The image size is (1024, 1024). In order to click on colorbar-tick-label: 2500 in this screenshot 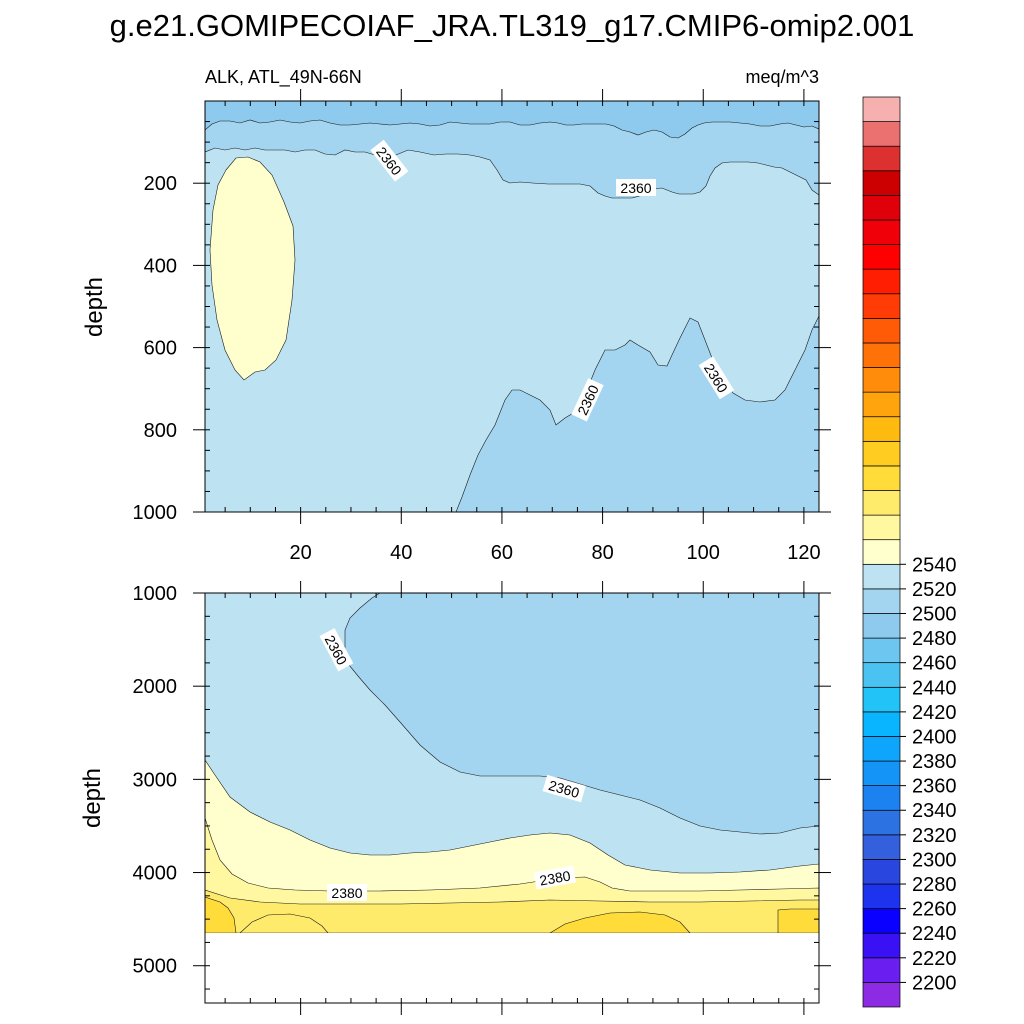, I will do `click(934, 614)`.